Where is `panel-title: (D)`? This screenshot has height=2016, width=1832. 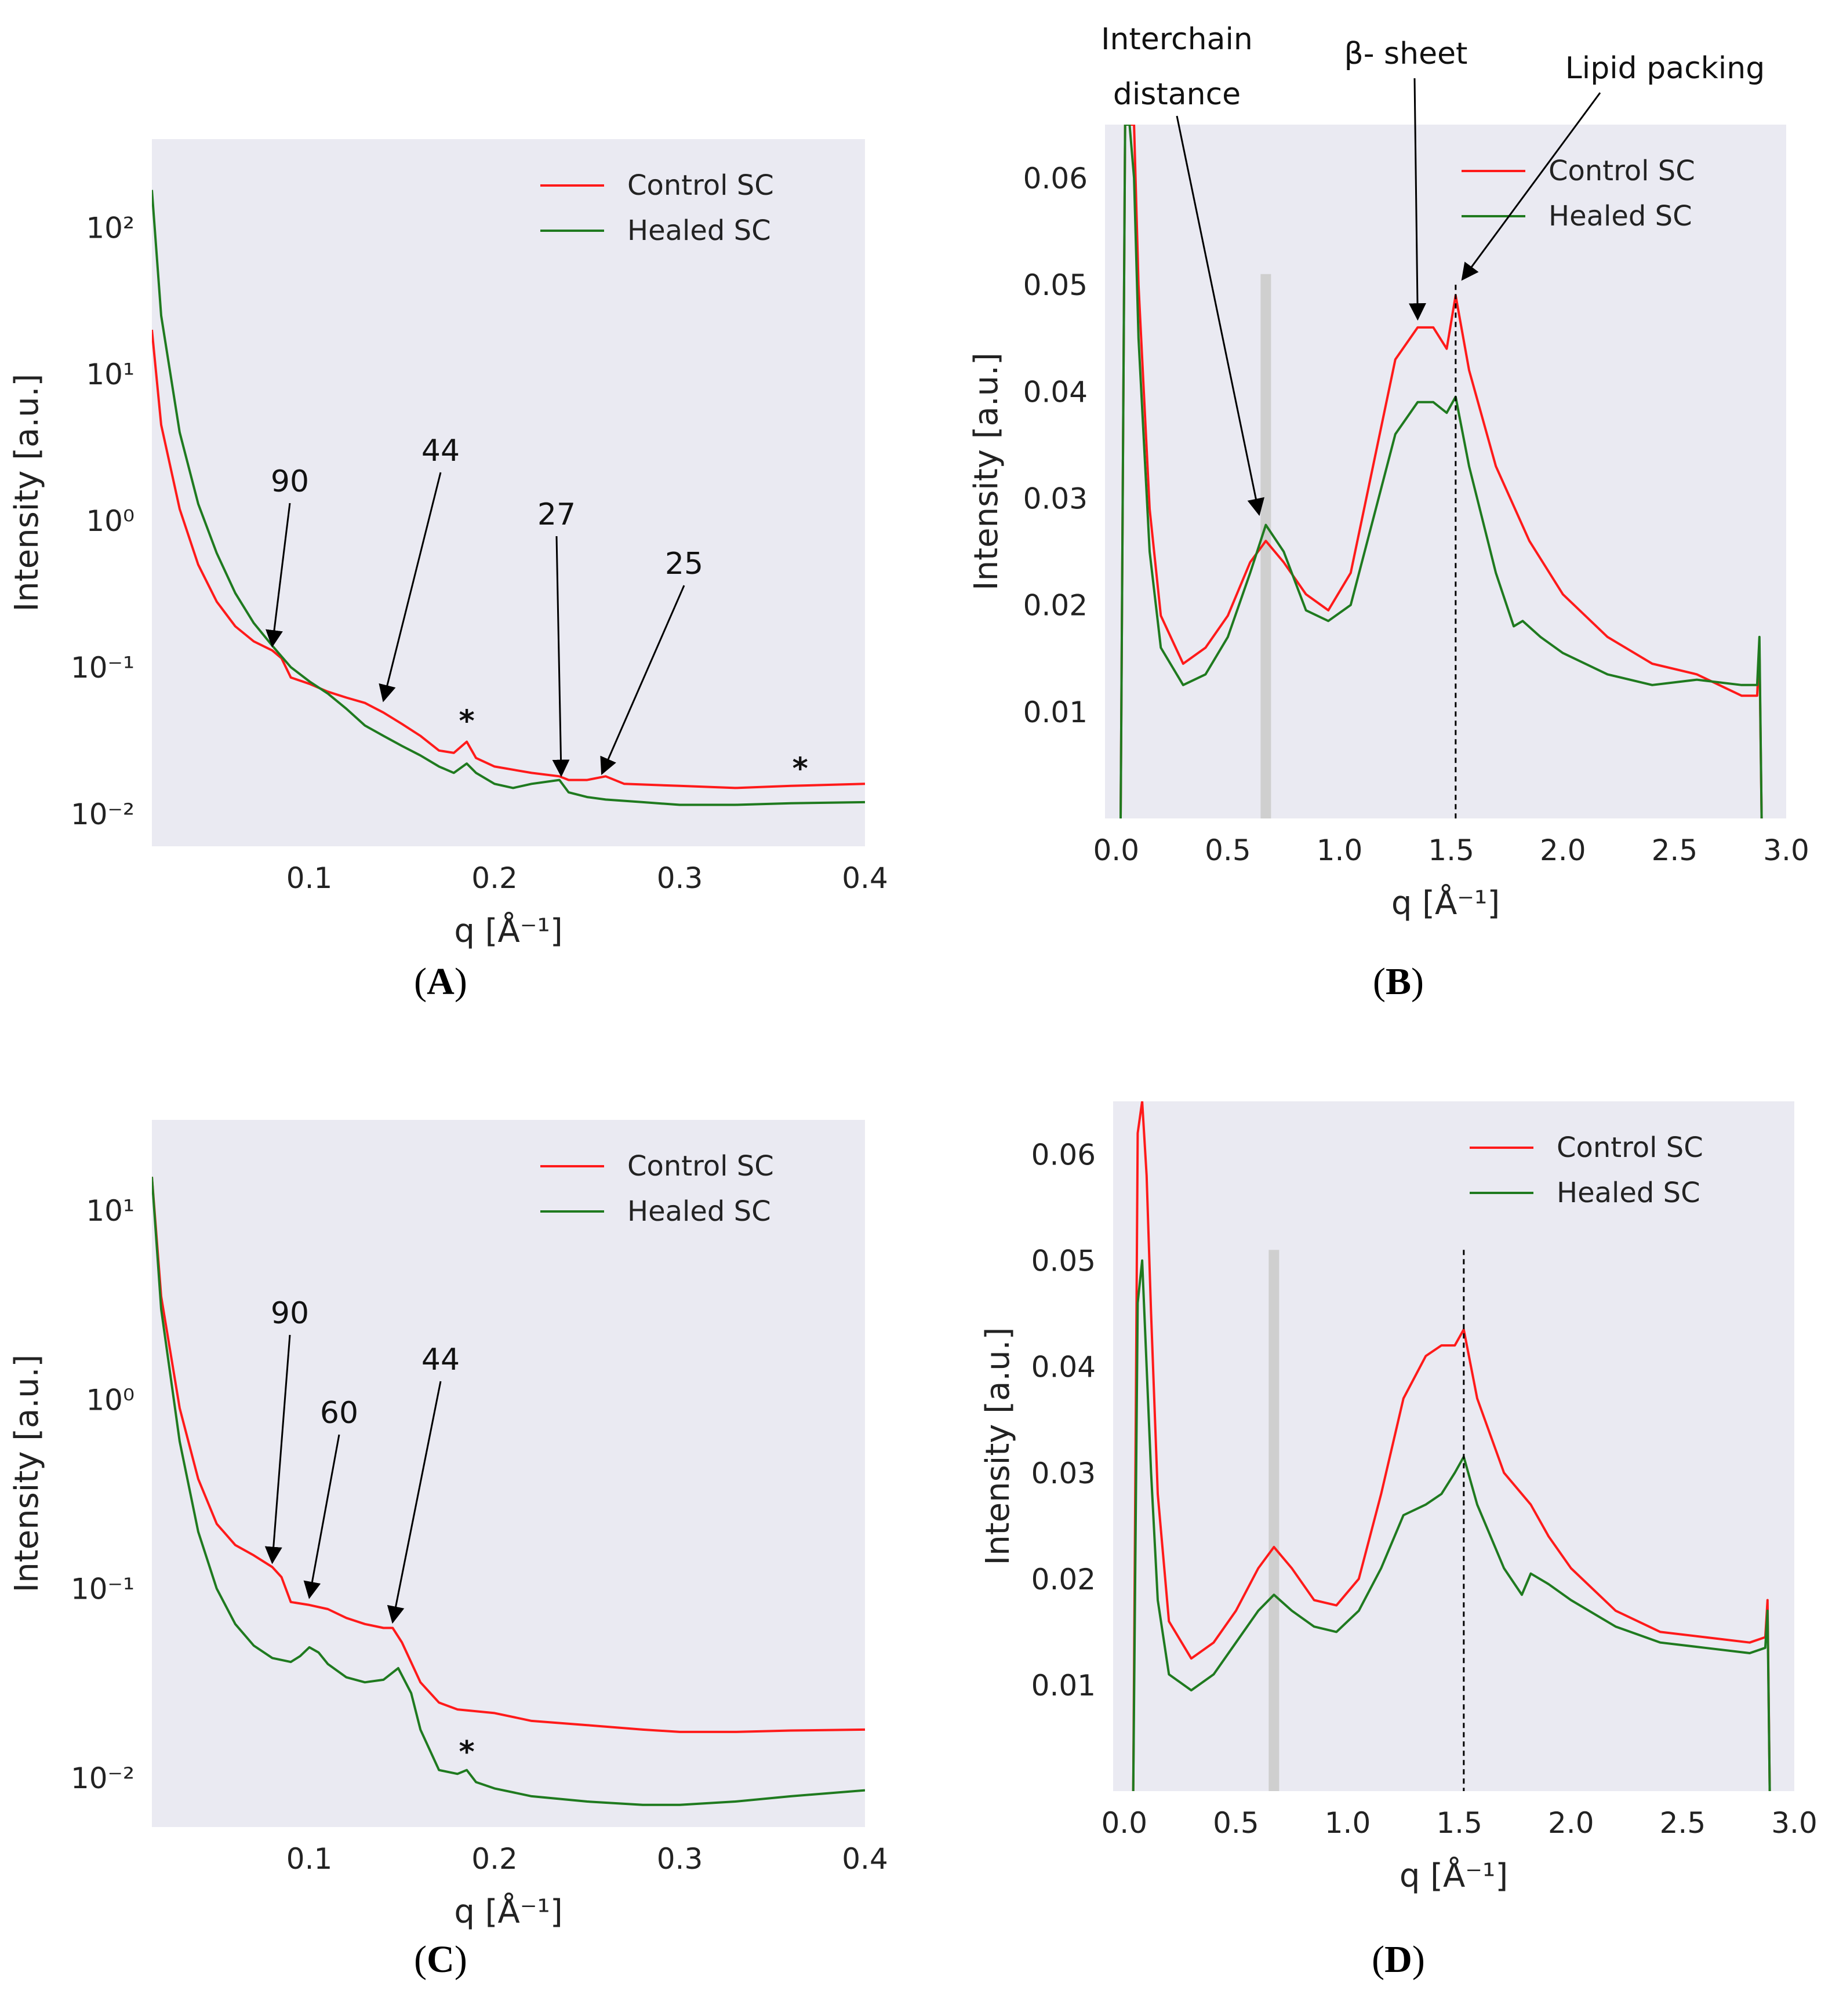
panel-title: (D) is located at coordinates (1398, 1960).